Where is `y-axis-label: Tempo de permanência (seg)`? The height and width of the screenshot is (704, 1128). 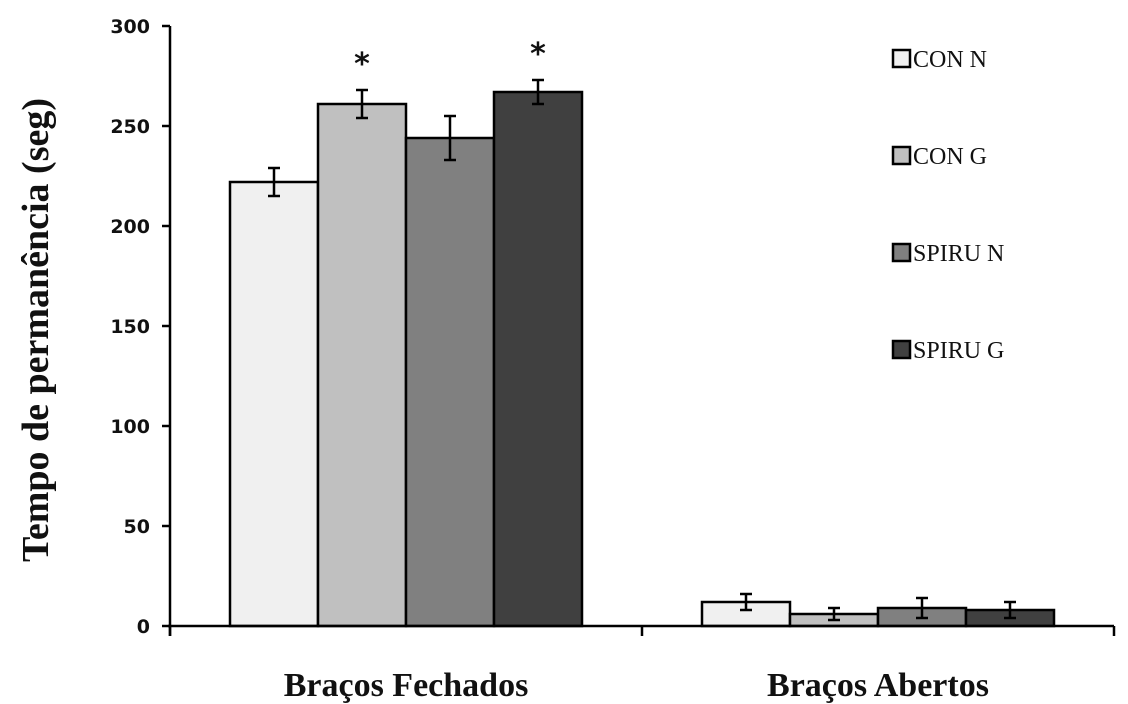 y-axis-label: Tempo de permanência (seg) is located at coordinates (36, 330).